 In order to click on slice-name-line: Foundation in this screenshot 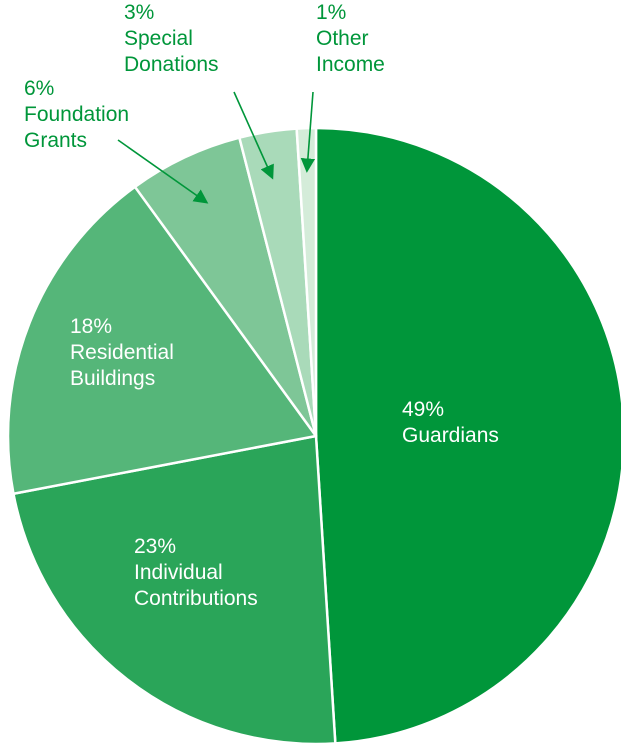, I will do `click(76, 114)`.